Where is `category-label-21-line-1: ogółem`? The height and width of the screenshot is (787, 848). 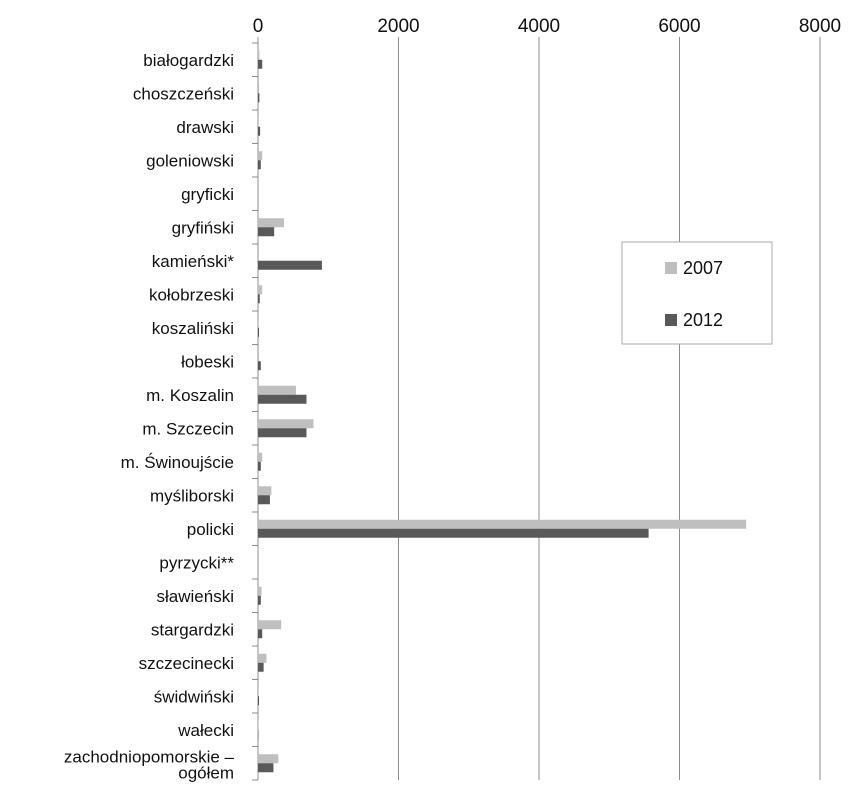
category-label-21-line-1: ogółem is located at coordinates (206, 772).